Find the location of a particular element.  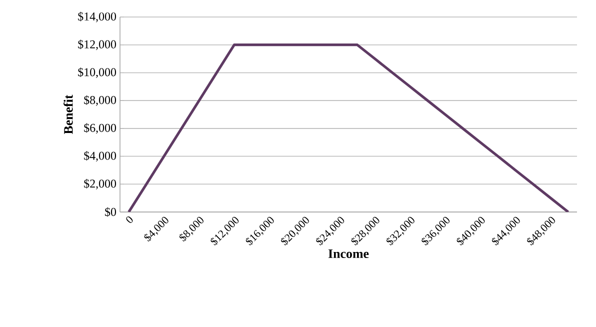

y-tick-label: $10,000 is located at coordinates (97, 72).